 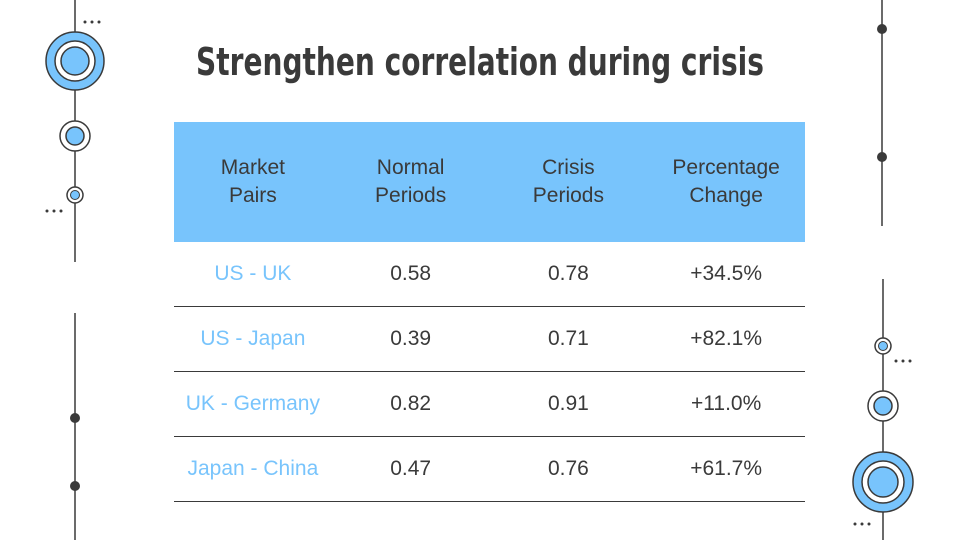 I want to click on cell-market-pair: UK - Germany, so click(x=253, y=404).